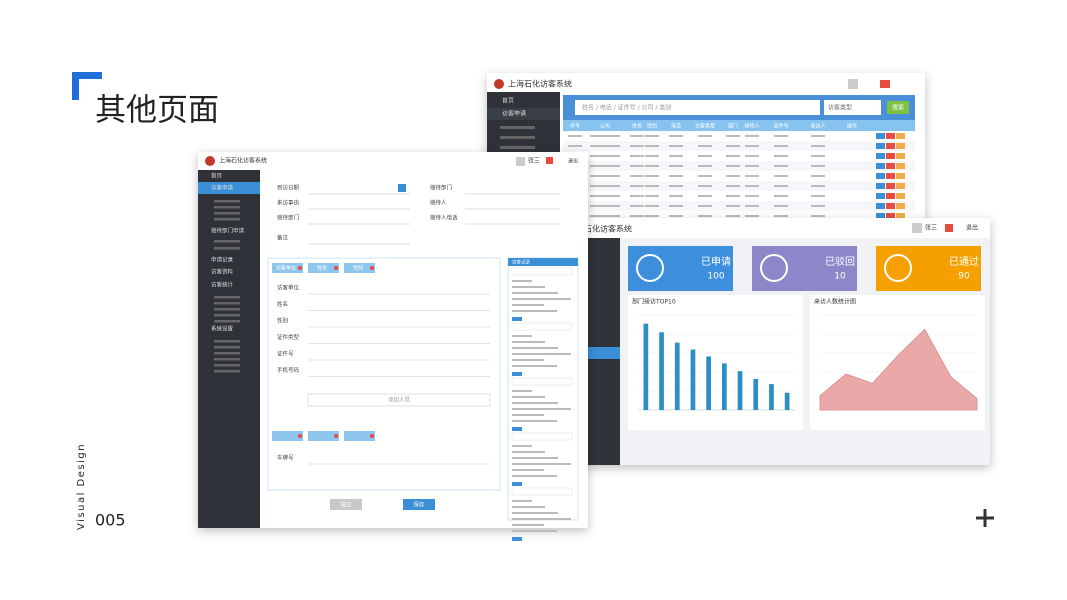 This screenshot has width=1067, height=600. What do you see at coordinates (697, 107) in the screenshot?
I see `search-input` at bounding box center [697, 107].